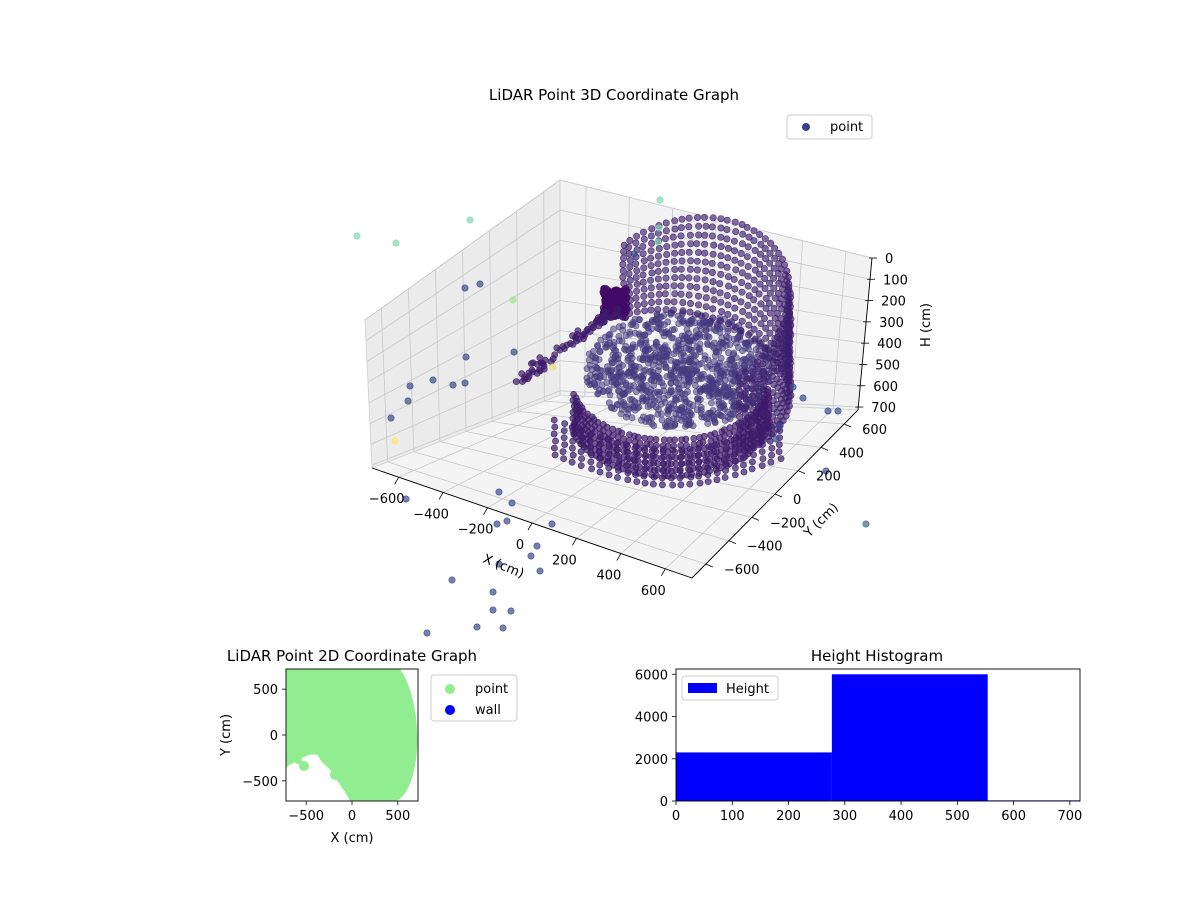 This screenshot has width=1200, height=900. Describe the element at coordinates (651, 760) in the screenshot. I see `y-tick-label-histogram: 2000` at that location.